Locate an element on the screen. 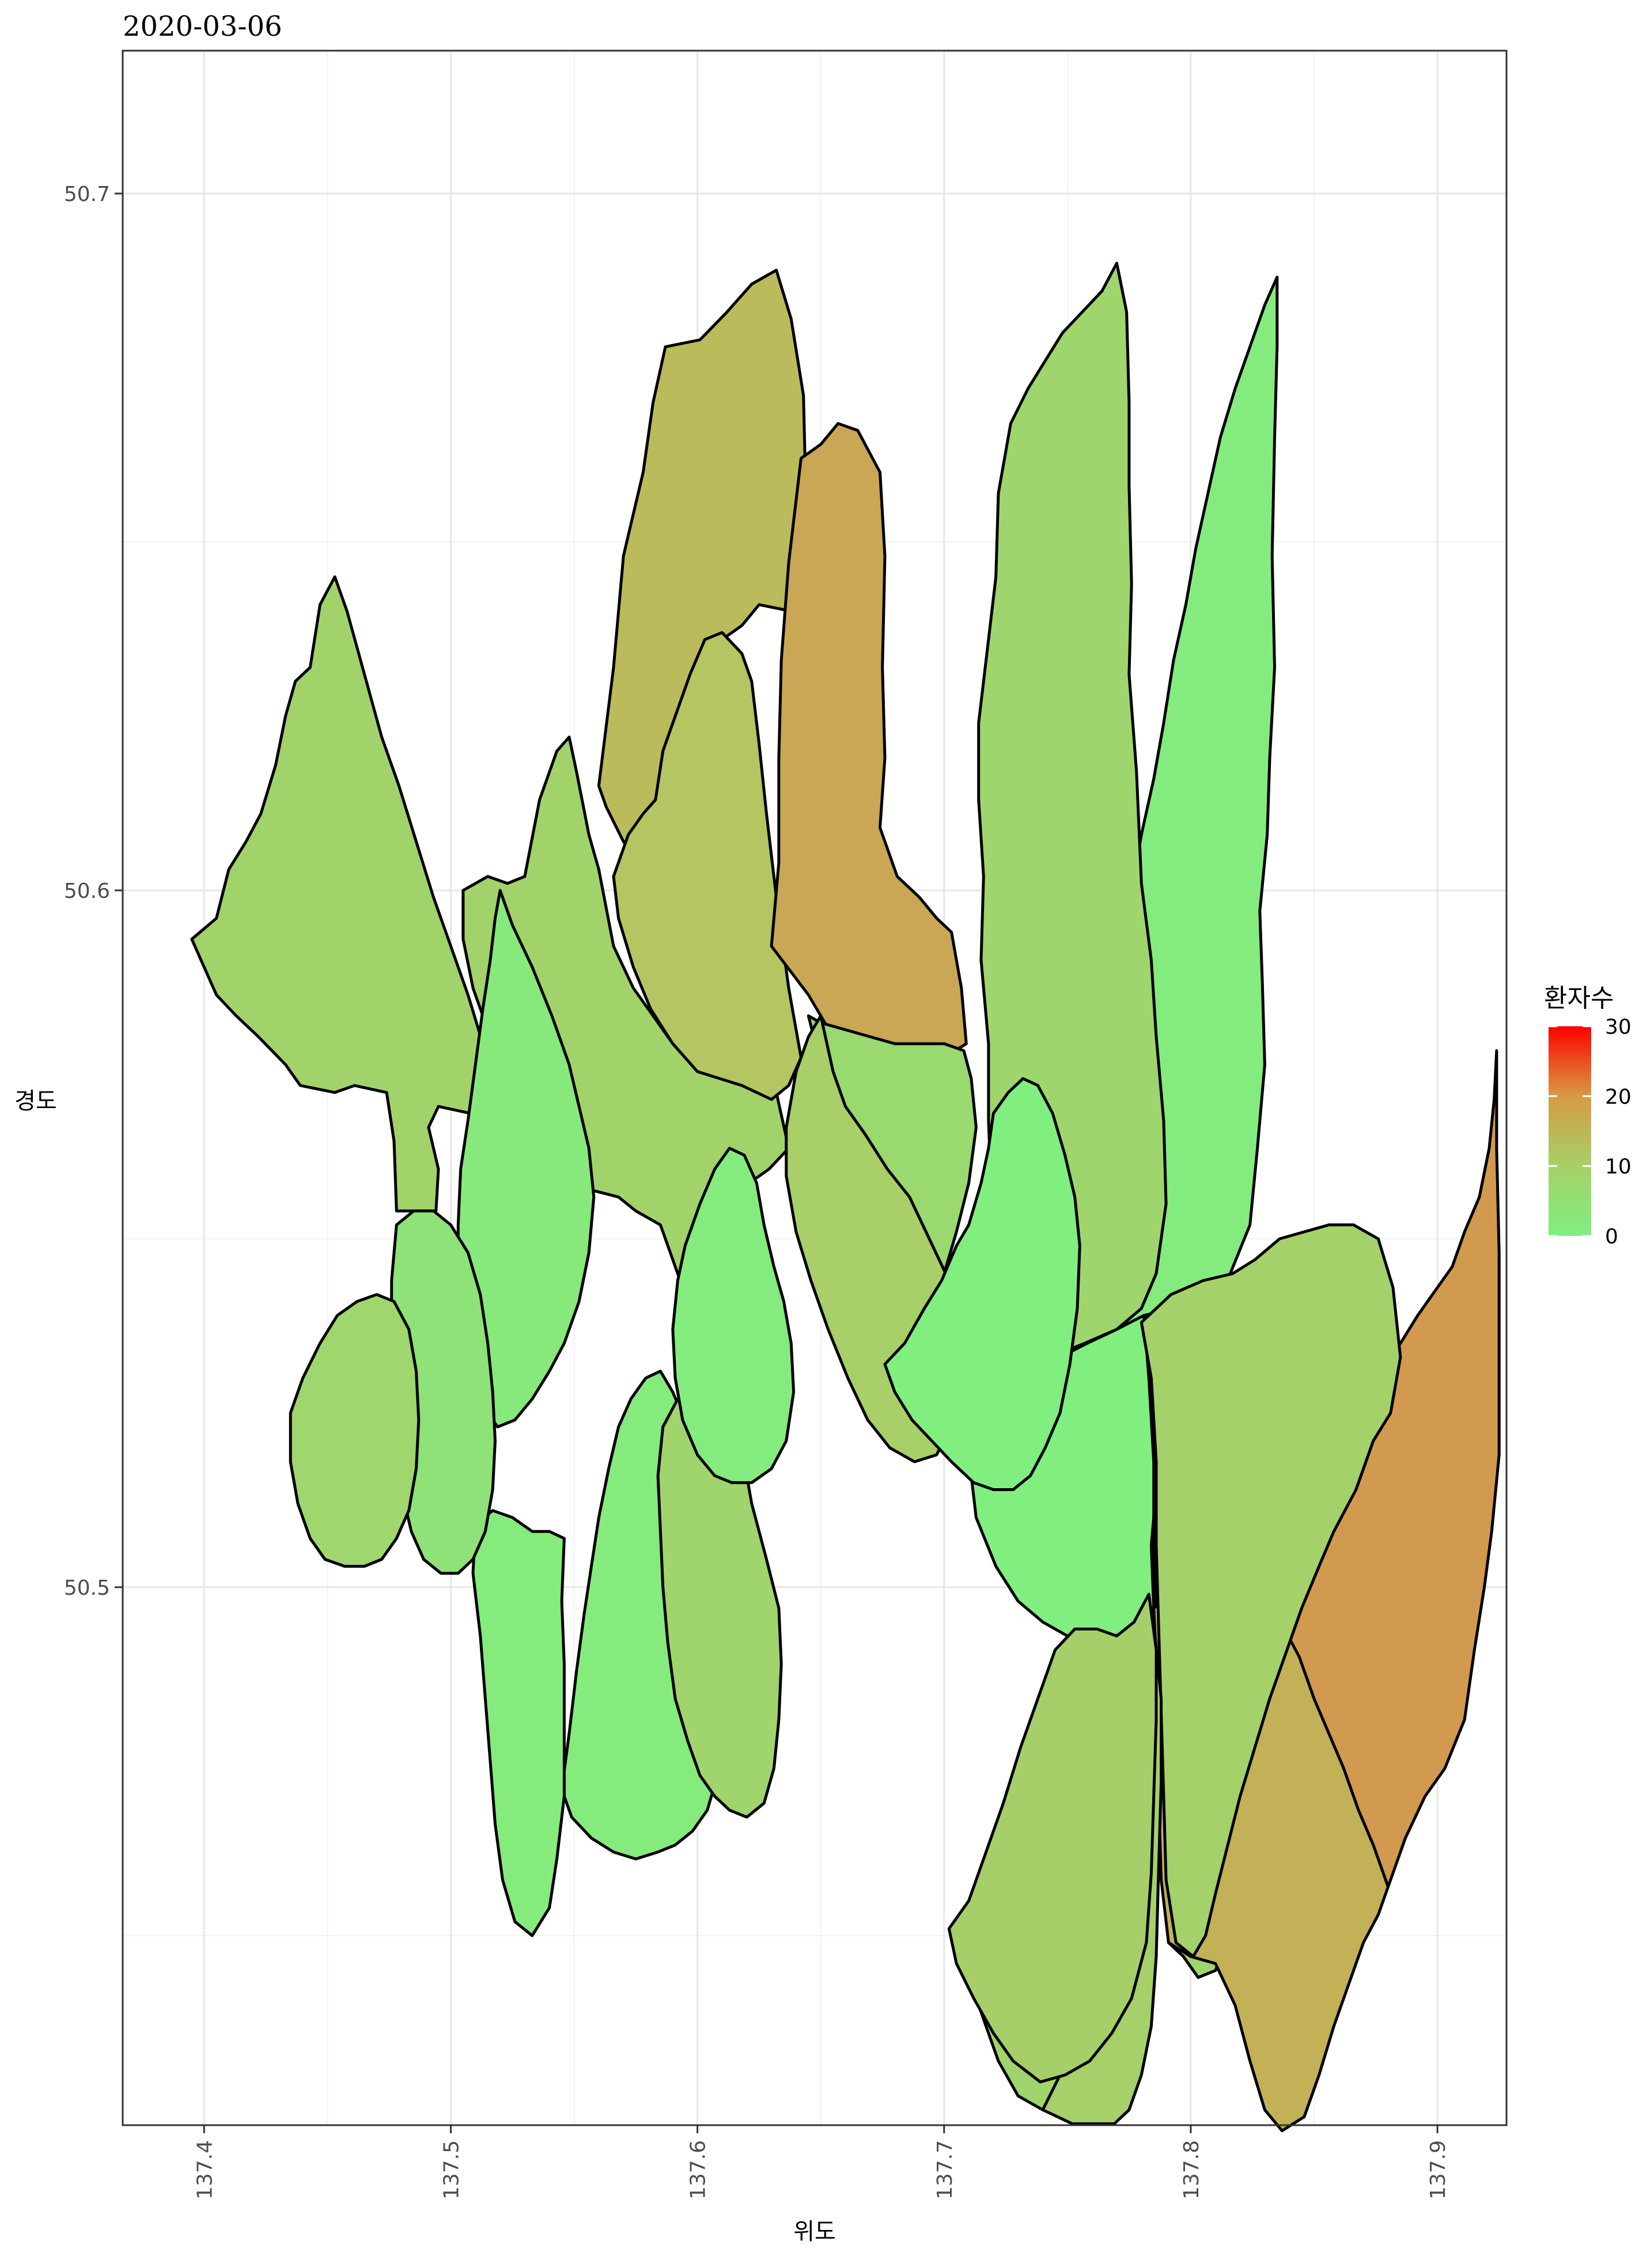 The image size is (1639, 2268). legend-ticks: 0 10 20 30 is located at coordinates (1591, 1132).